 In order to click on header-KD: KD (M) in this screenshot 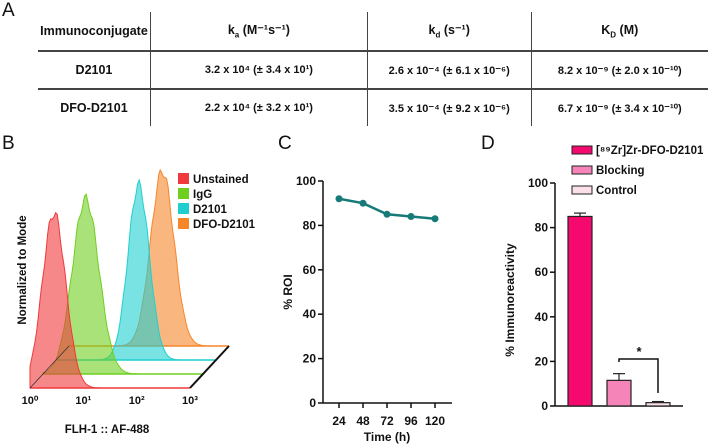, I will do `click(619, 32)`.